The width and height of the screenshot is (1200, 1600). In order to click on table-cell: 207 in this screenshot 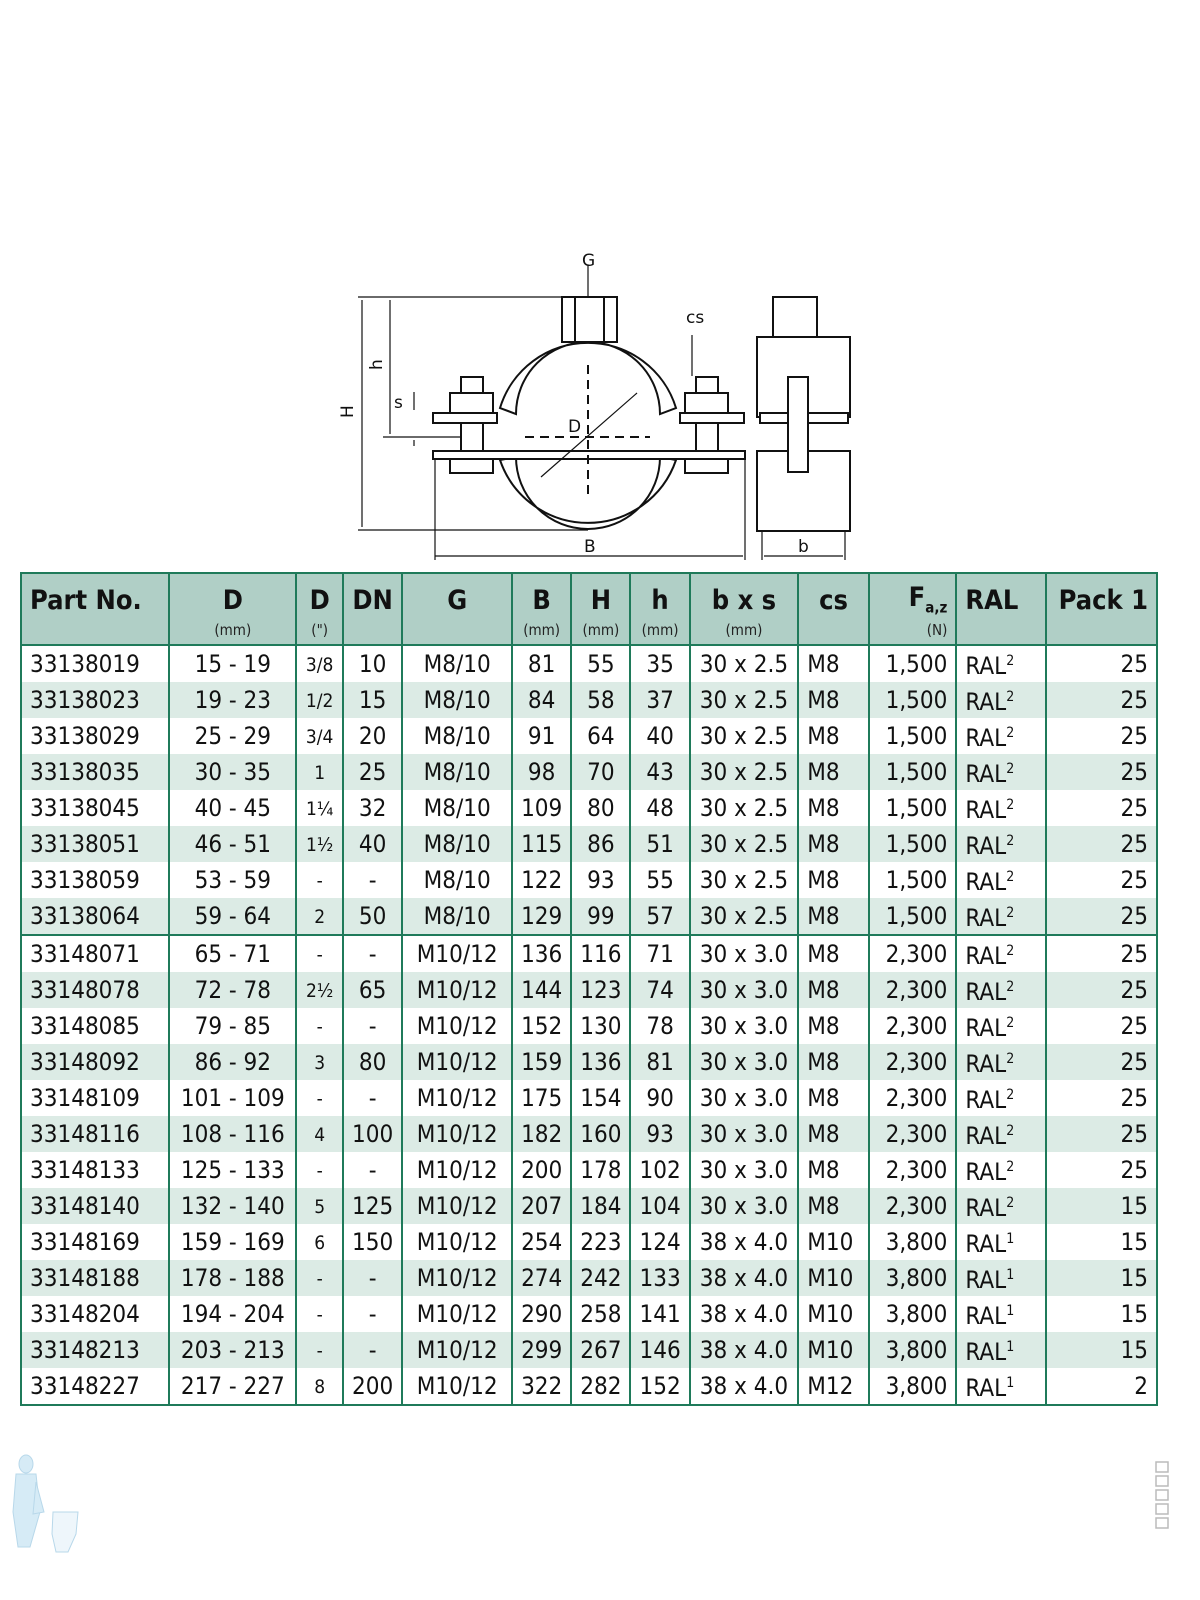, I will do `click(542, 1206)`.